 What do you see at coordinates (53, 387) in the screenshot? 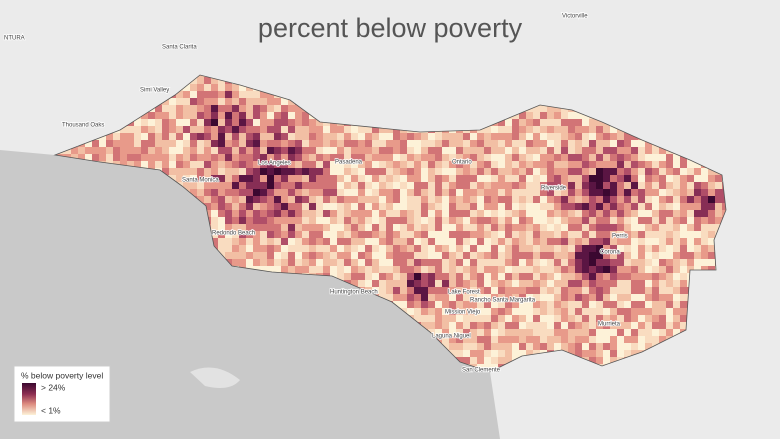
I see `legend-high: > 24%` at bounding box center [53, 387].